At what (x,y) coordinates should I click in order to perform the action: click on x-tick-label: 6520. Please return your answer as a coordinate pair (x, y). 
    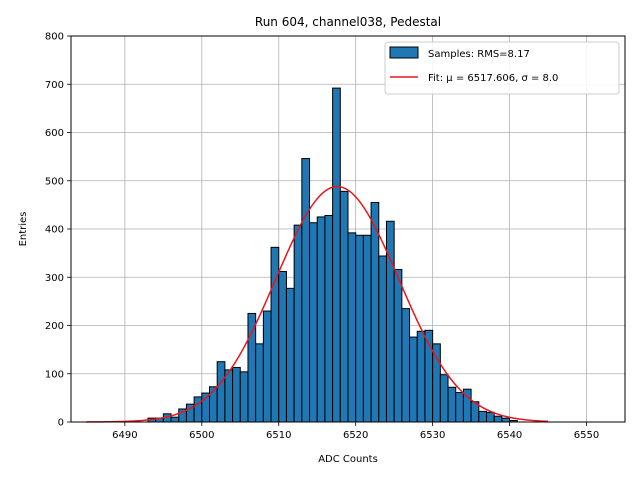
    Looking at the image, I should click on (355, 435).